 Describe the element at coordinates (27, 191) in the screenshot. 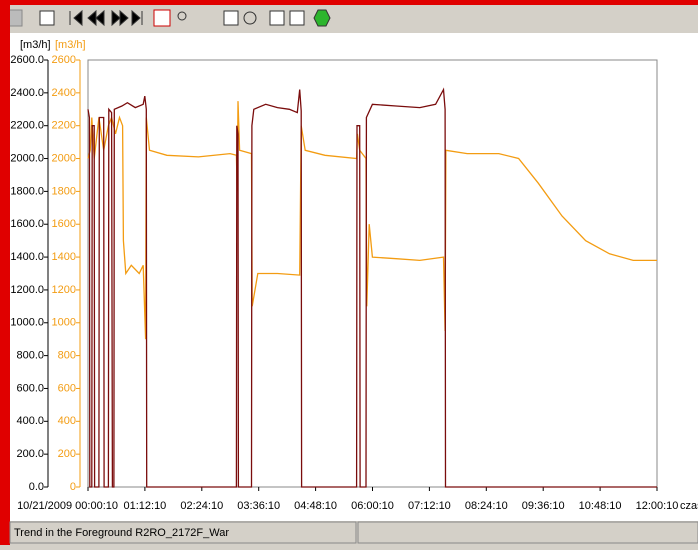

I see `y-tick-label: 1800.0` at that location.